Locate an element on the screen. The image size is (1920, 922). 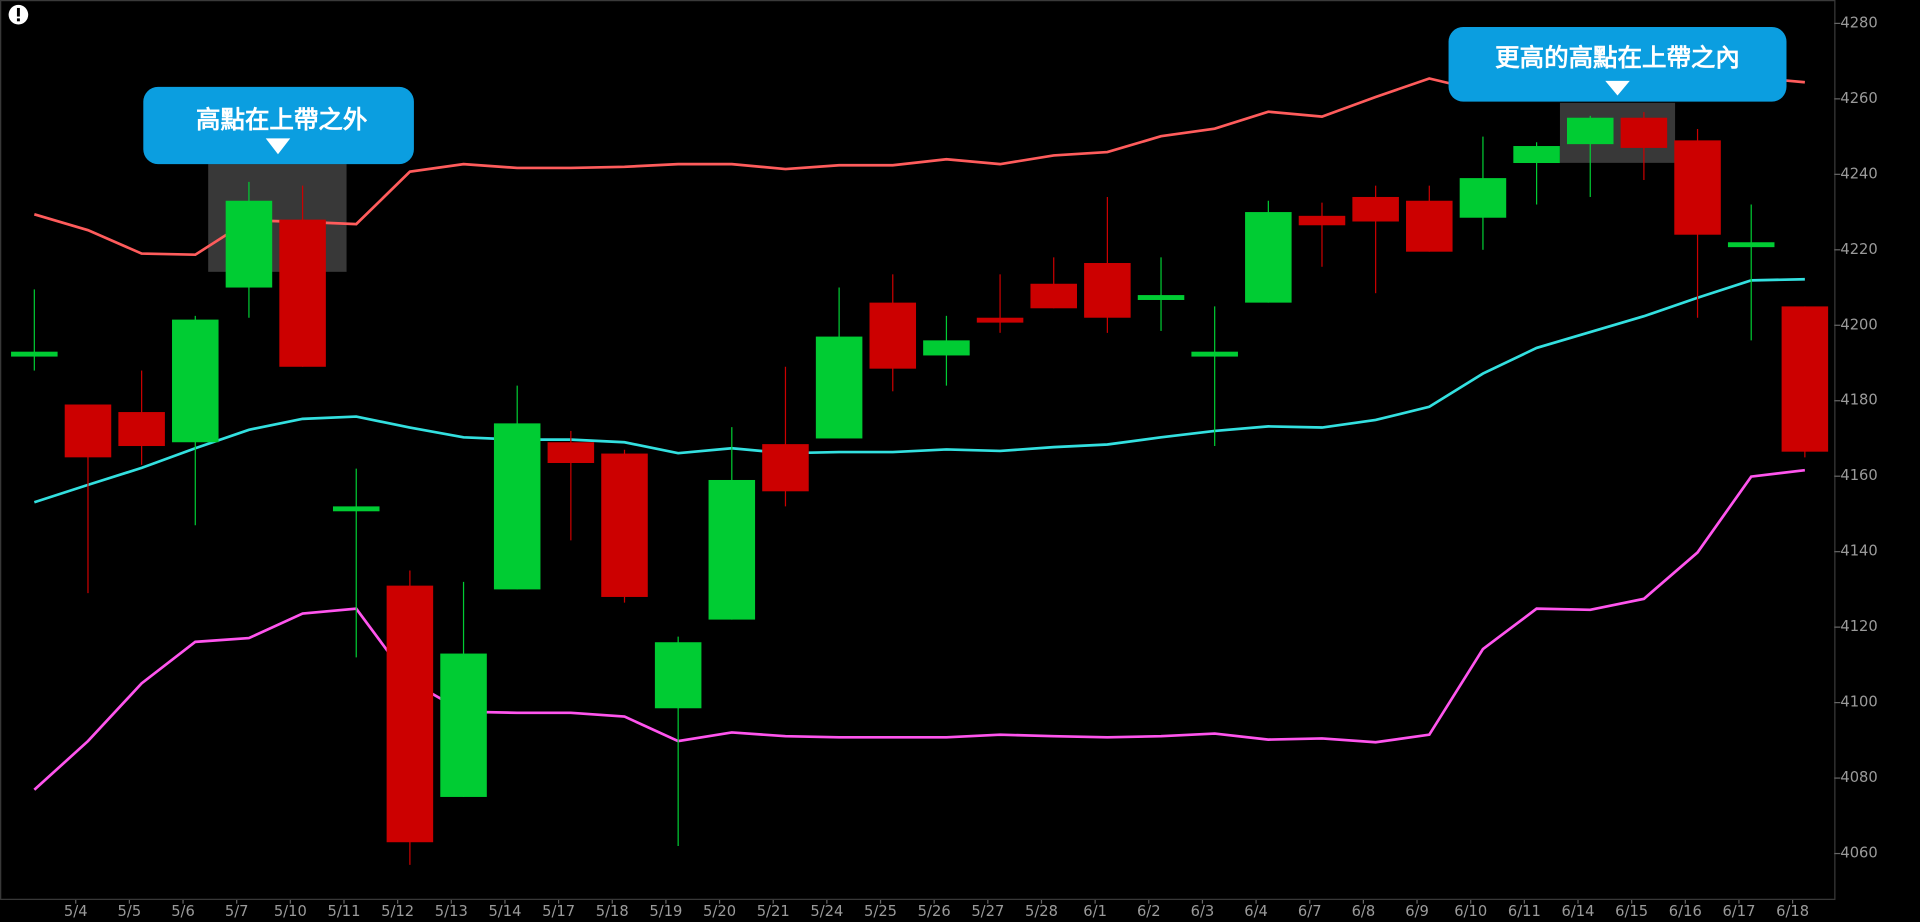
x-tick-label: 6/3 is located at coordinates (1203, 911).